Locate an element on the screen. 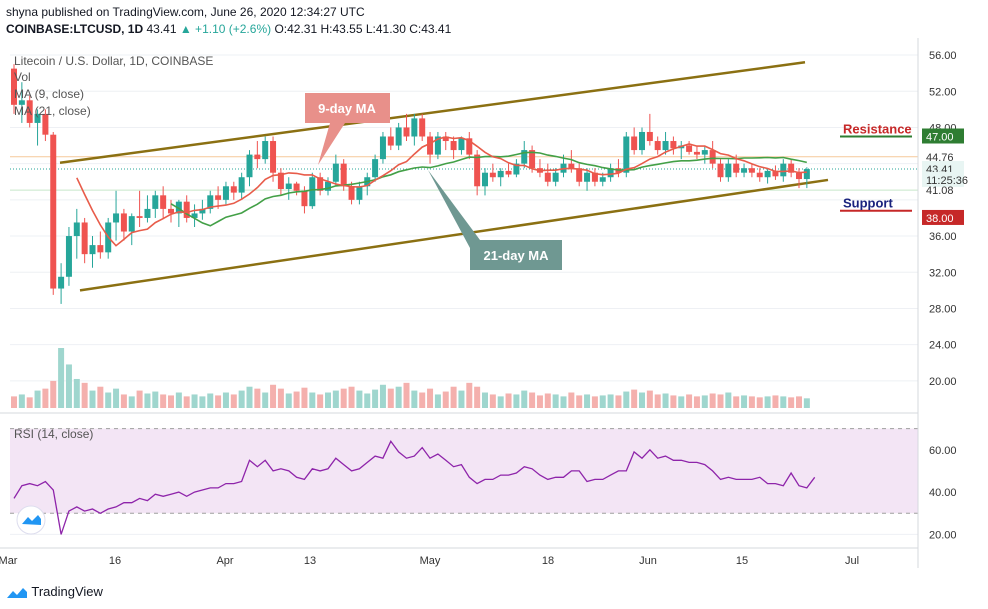  channel-lower is located at coordinates (454, 235).